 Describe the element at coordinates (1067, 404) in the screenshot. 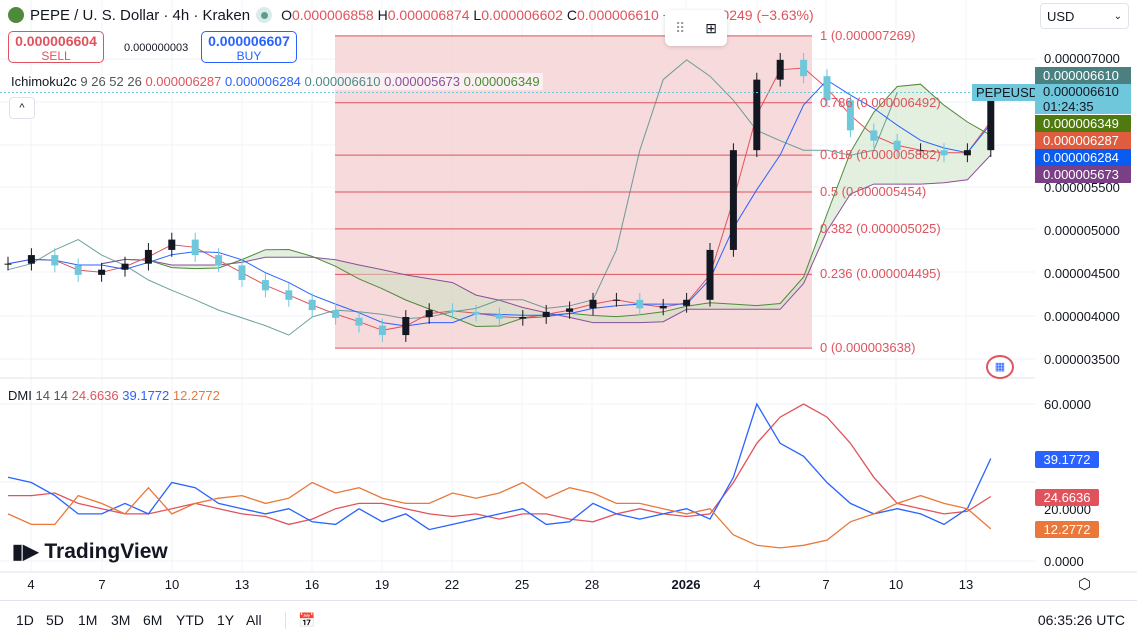

I see `dmi-axis-label: 60.0000` at that location.